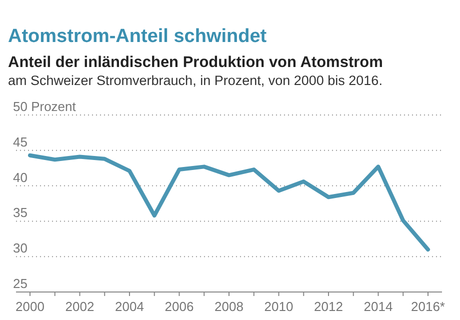 This screenshot has height=320, width=460. What do you see at coordinates (129, 306) in the screenshot?
I see `x-tick-label: 2004` at bounding box center [129, 306].